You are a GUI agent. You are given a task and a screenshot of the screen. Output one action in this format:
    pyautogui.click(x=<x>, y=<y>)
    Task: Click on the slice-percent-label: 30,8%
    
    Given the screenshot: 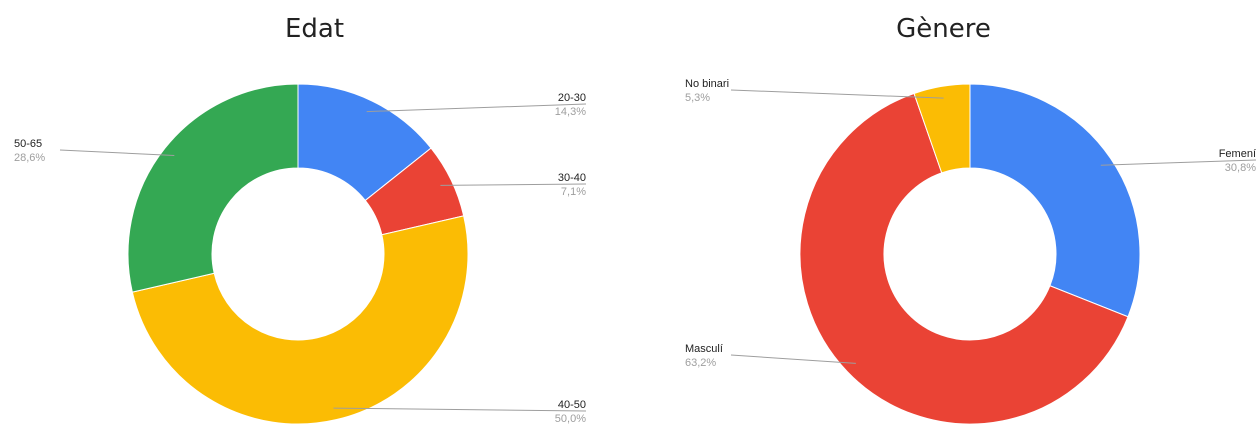 What is the action you would take?
    pyautogui.click(x=1240, y=168)
    